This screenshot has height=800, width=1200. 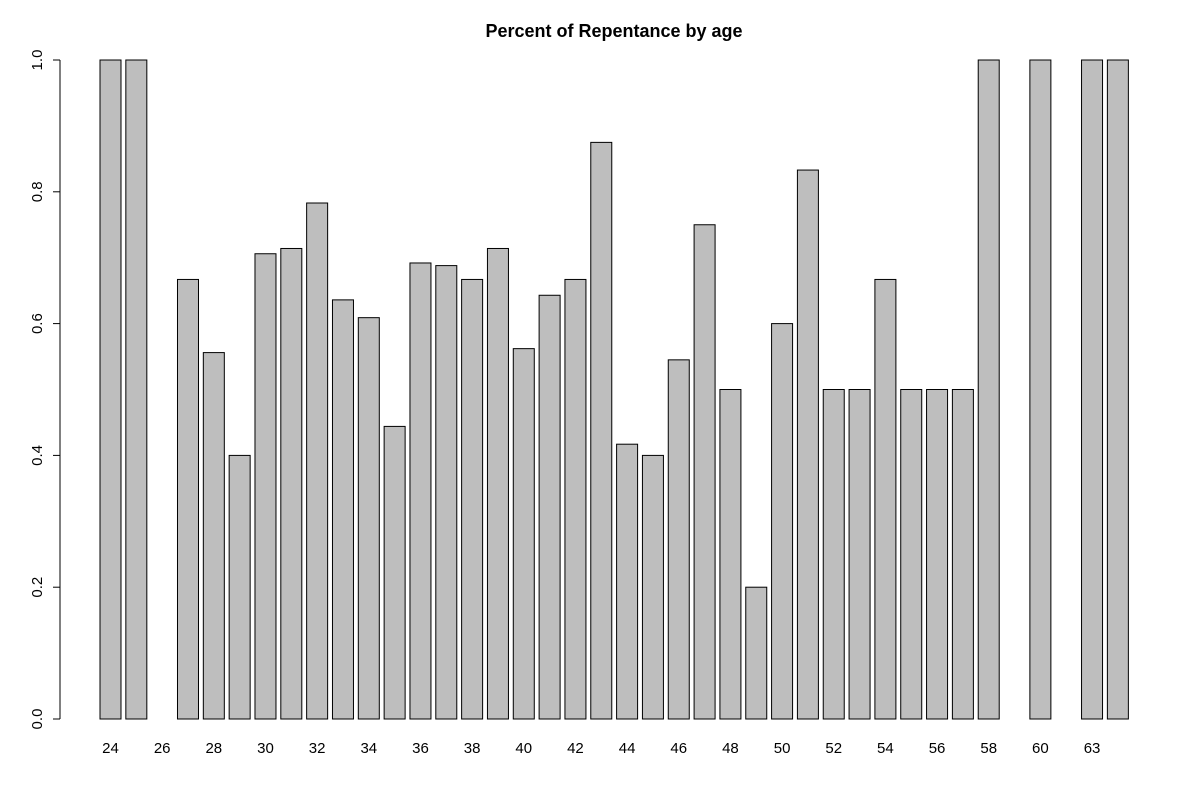 I want to click on x-tick-label: 30, so click(x=265, y=748).